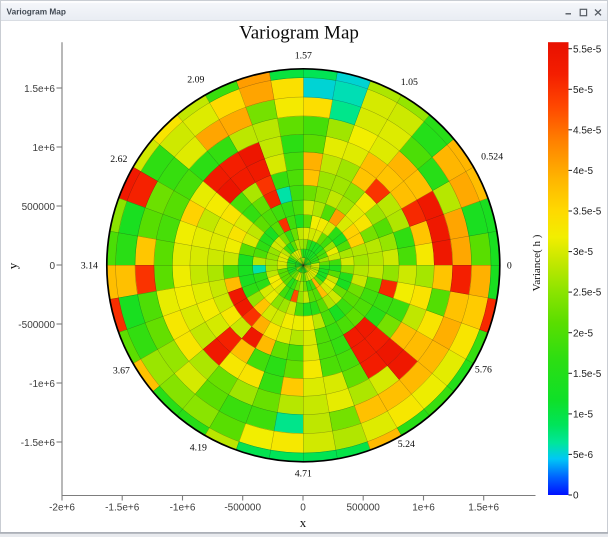 This screenshot has width=608, height=537. What do you see at coordinates (583, 252) in the screenshot?
I see `svg-text: 3e-5` at bounding box center [583, 252].